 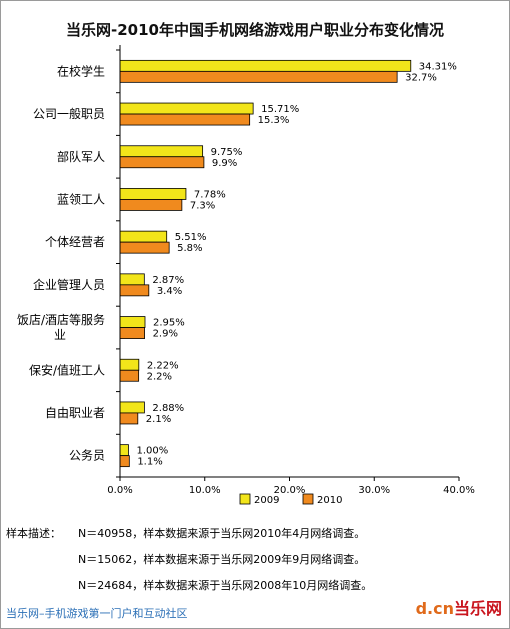 I want to click on data-label: 2.87%, so click(x=168, y=280).